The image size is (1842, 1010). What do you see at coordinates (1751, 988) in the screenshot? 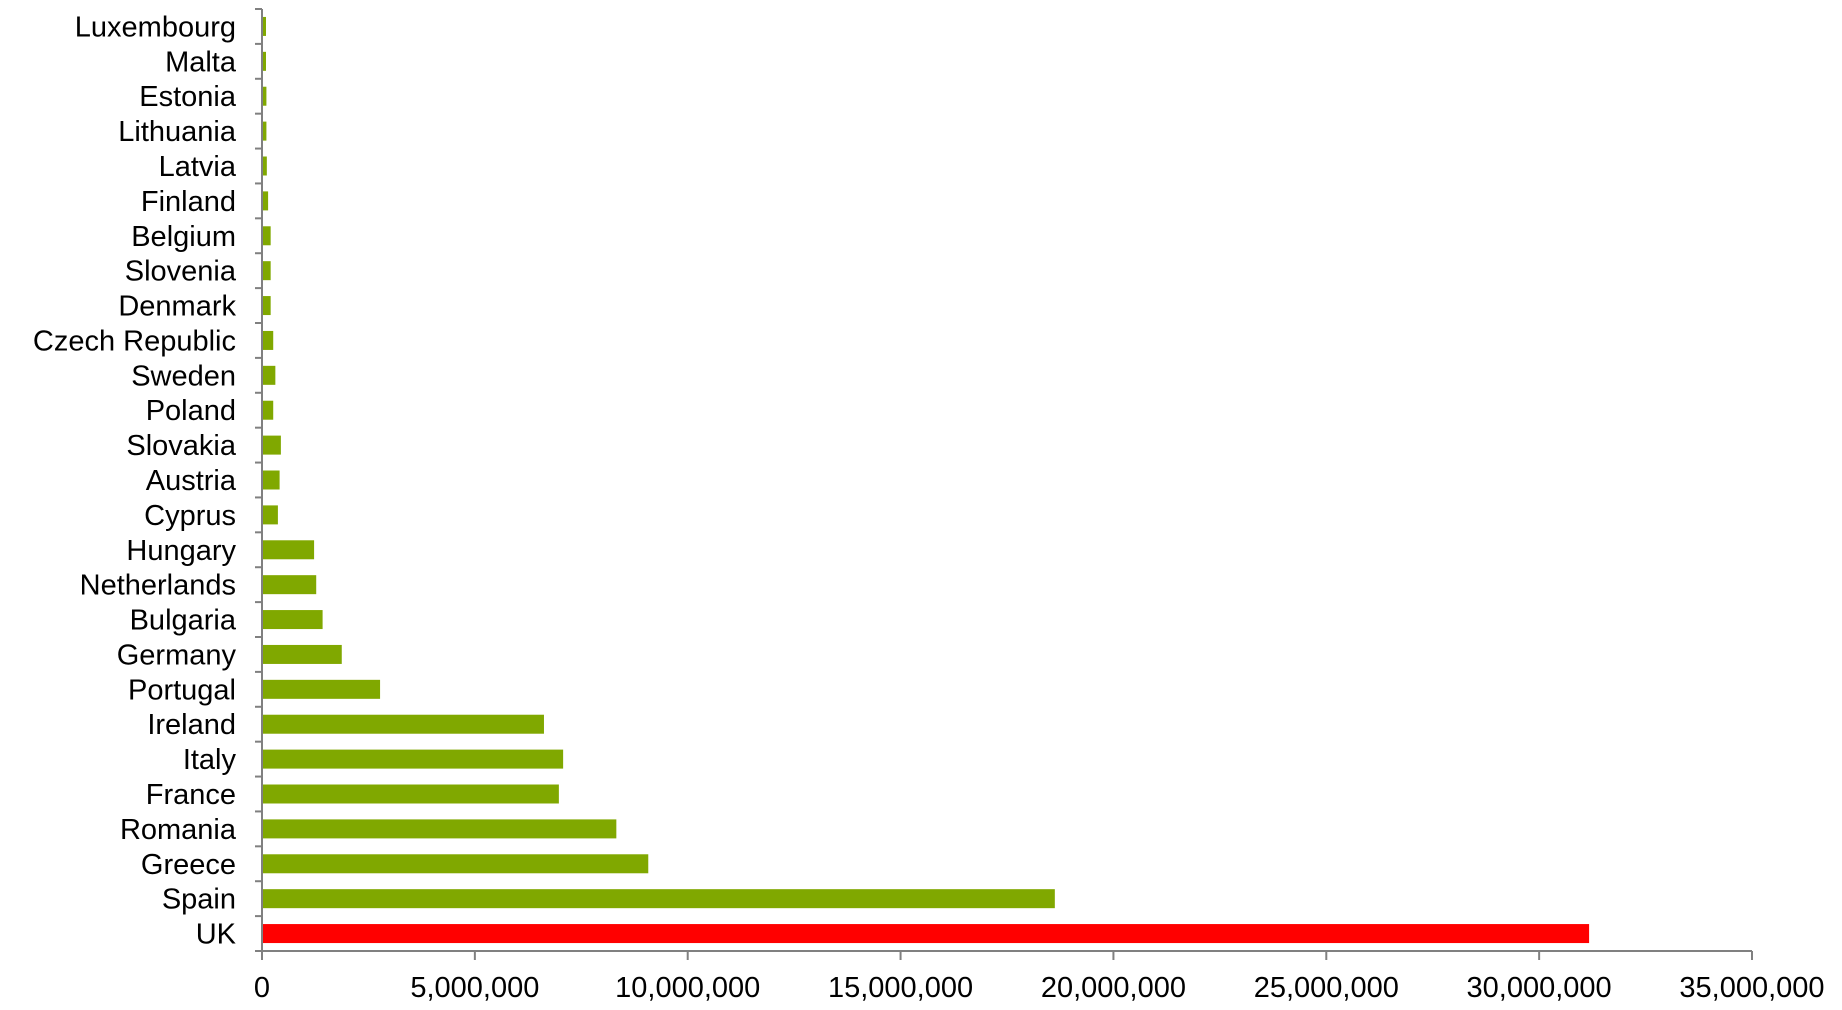
I see `x-tick-label-35-000-000: 35,000,000` at bounding box center [1751, 988].